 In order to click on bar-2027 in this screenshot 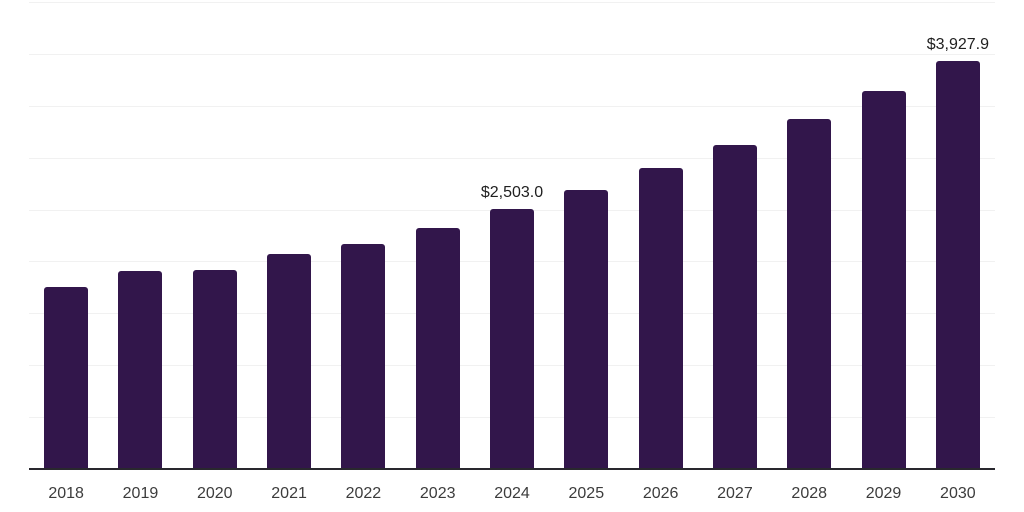, I will do `click(734, 306)`.